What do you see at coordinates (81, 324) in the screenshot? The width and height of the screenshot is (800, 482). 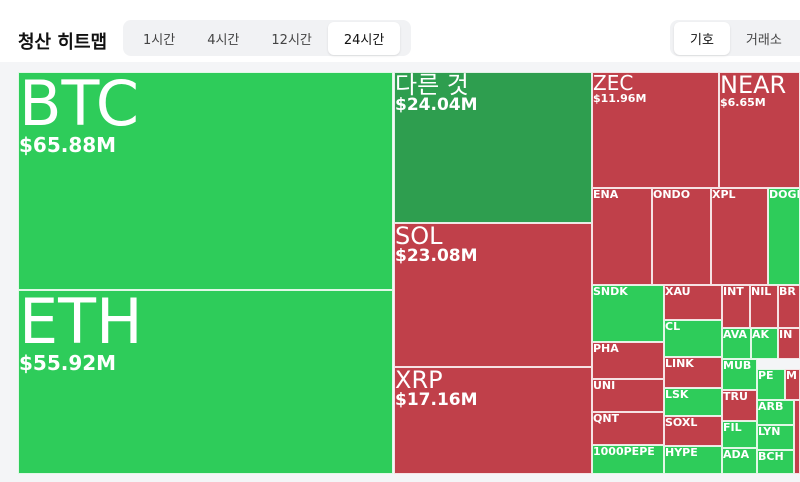 I see `tile-name: ETH` at bounding box center [81, 324].